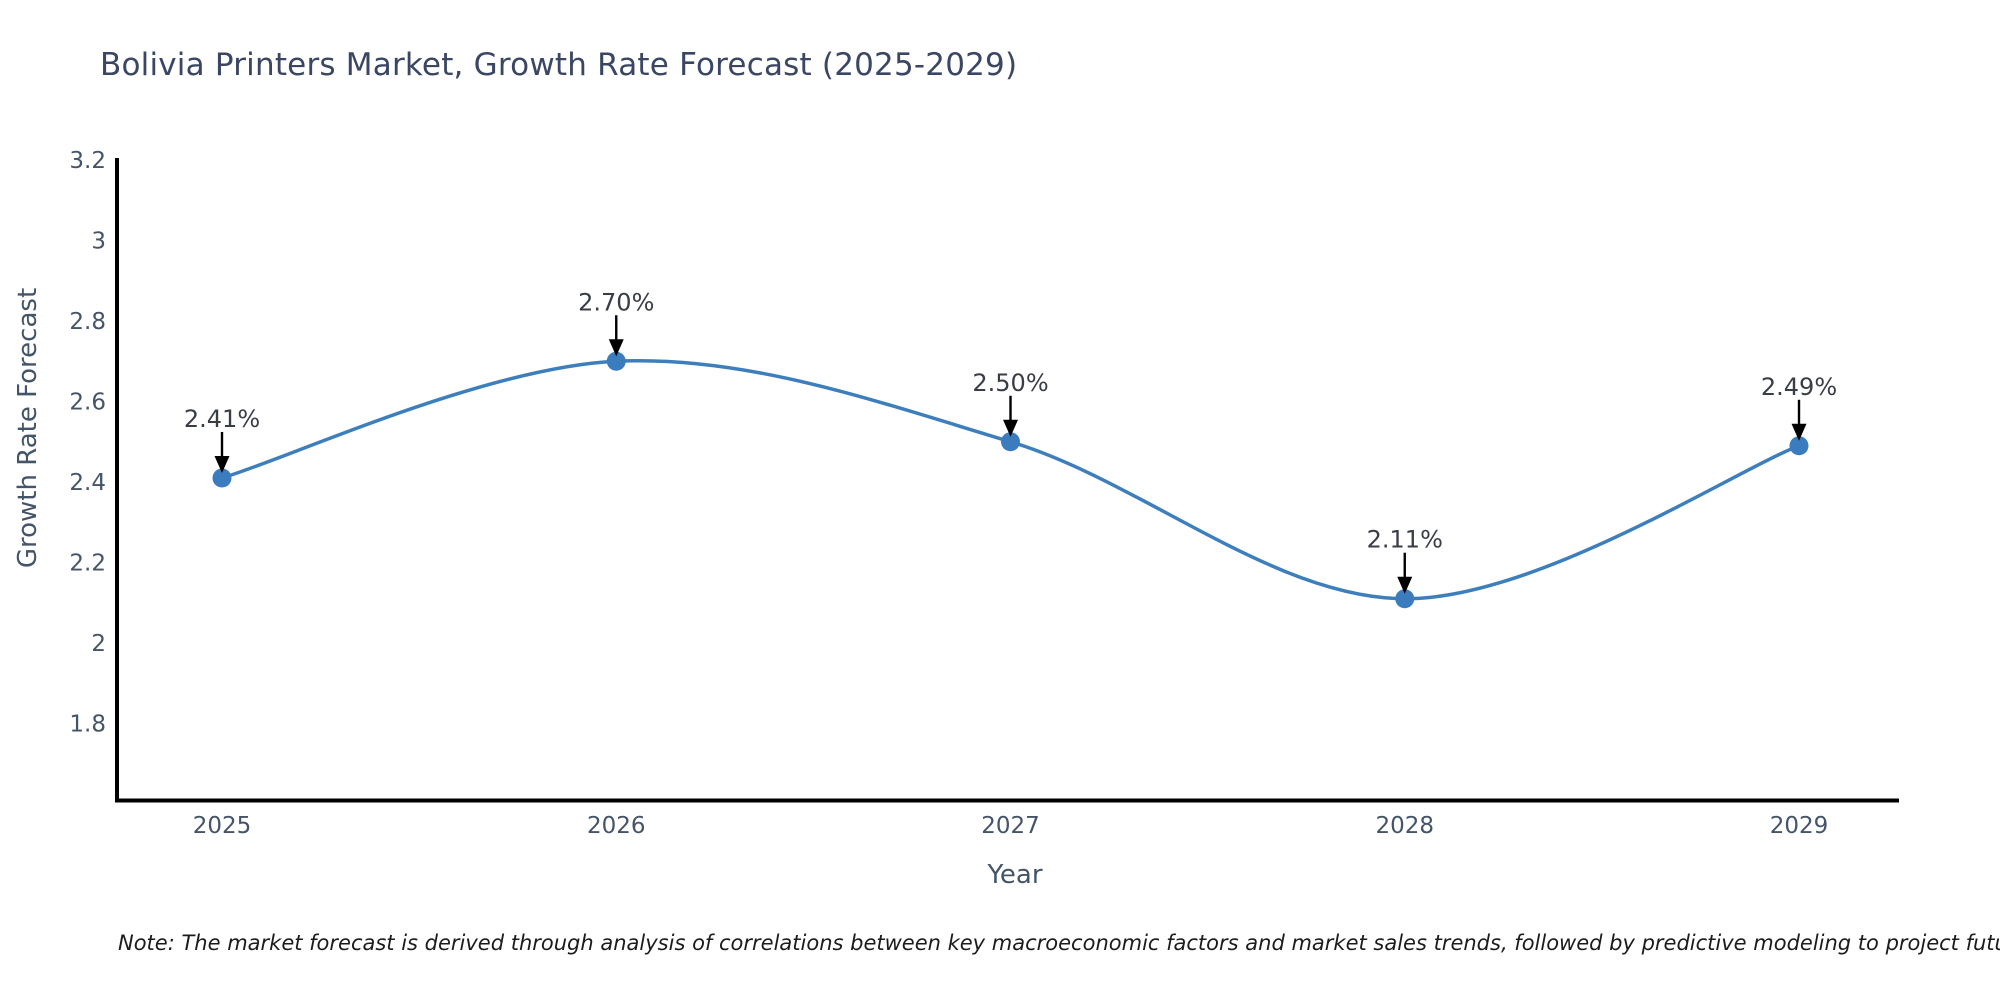  What do you see at coordinates (1010, 826) in the screenshot?
I see `x-tick-label: 2027` at bounding box center [1010, 826].